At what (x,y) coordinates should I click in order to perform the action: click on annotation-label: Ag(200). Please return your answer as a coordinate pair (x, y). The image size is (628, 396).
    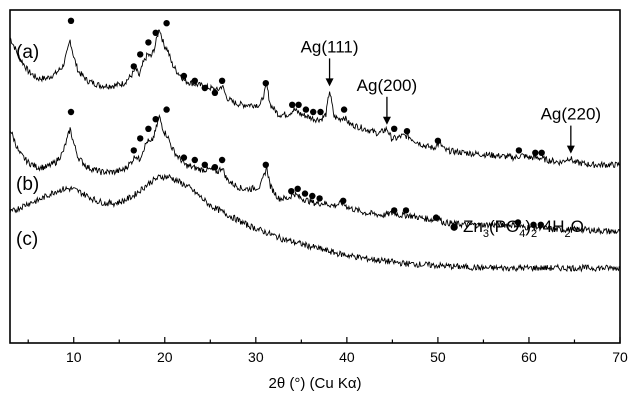
    Looking at the image, I should click on (387, 85).